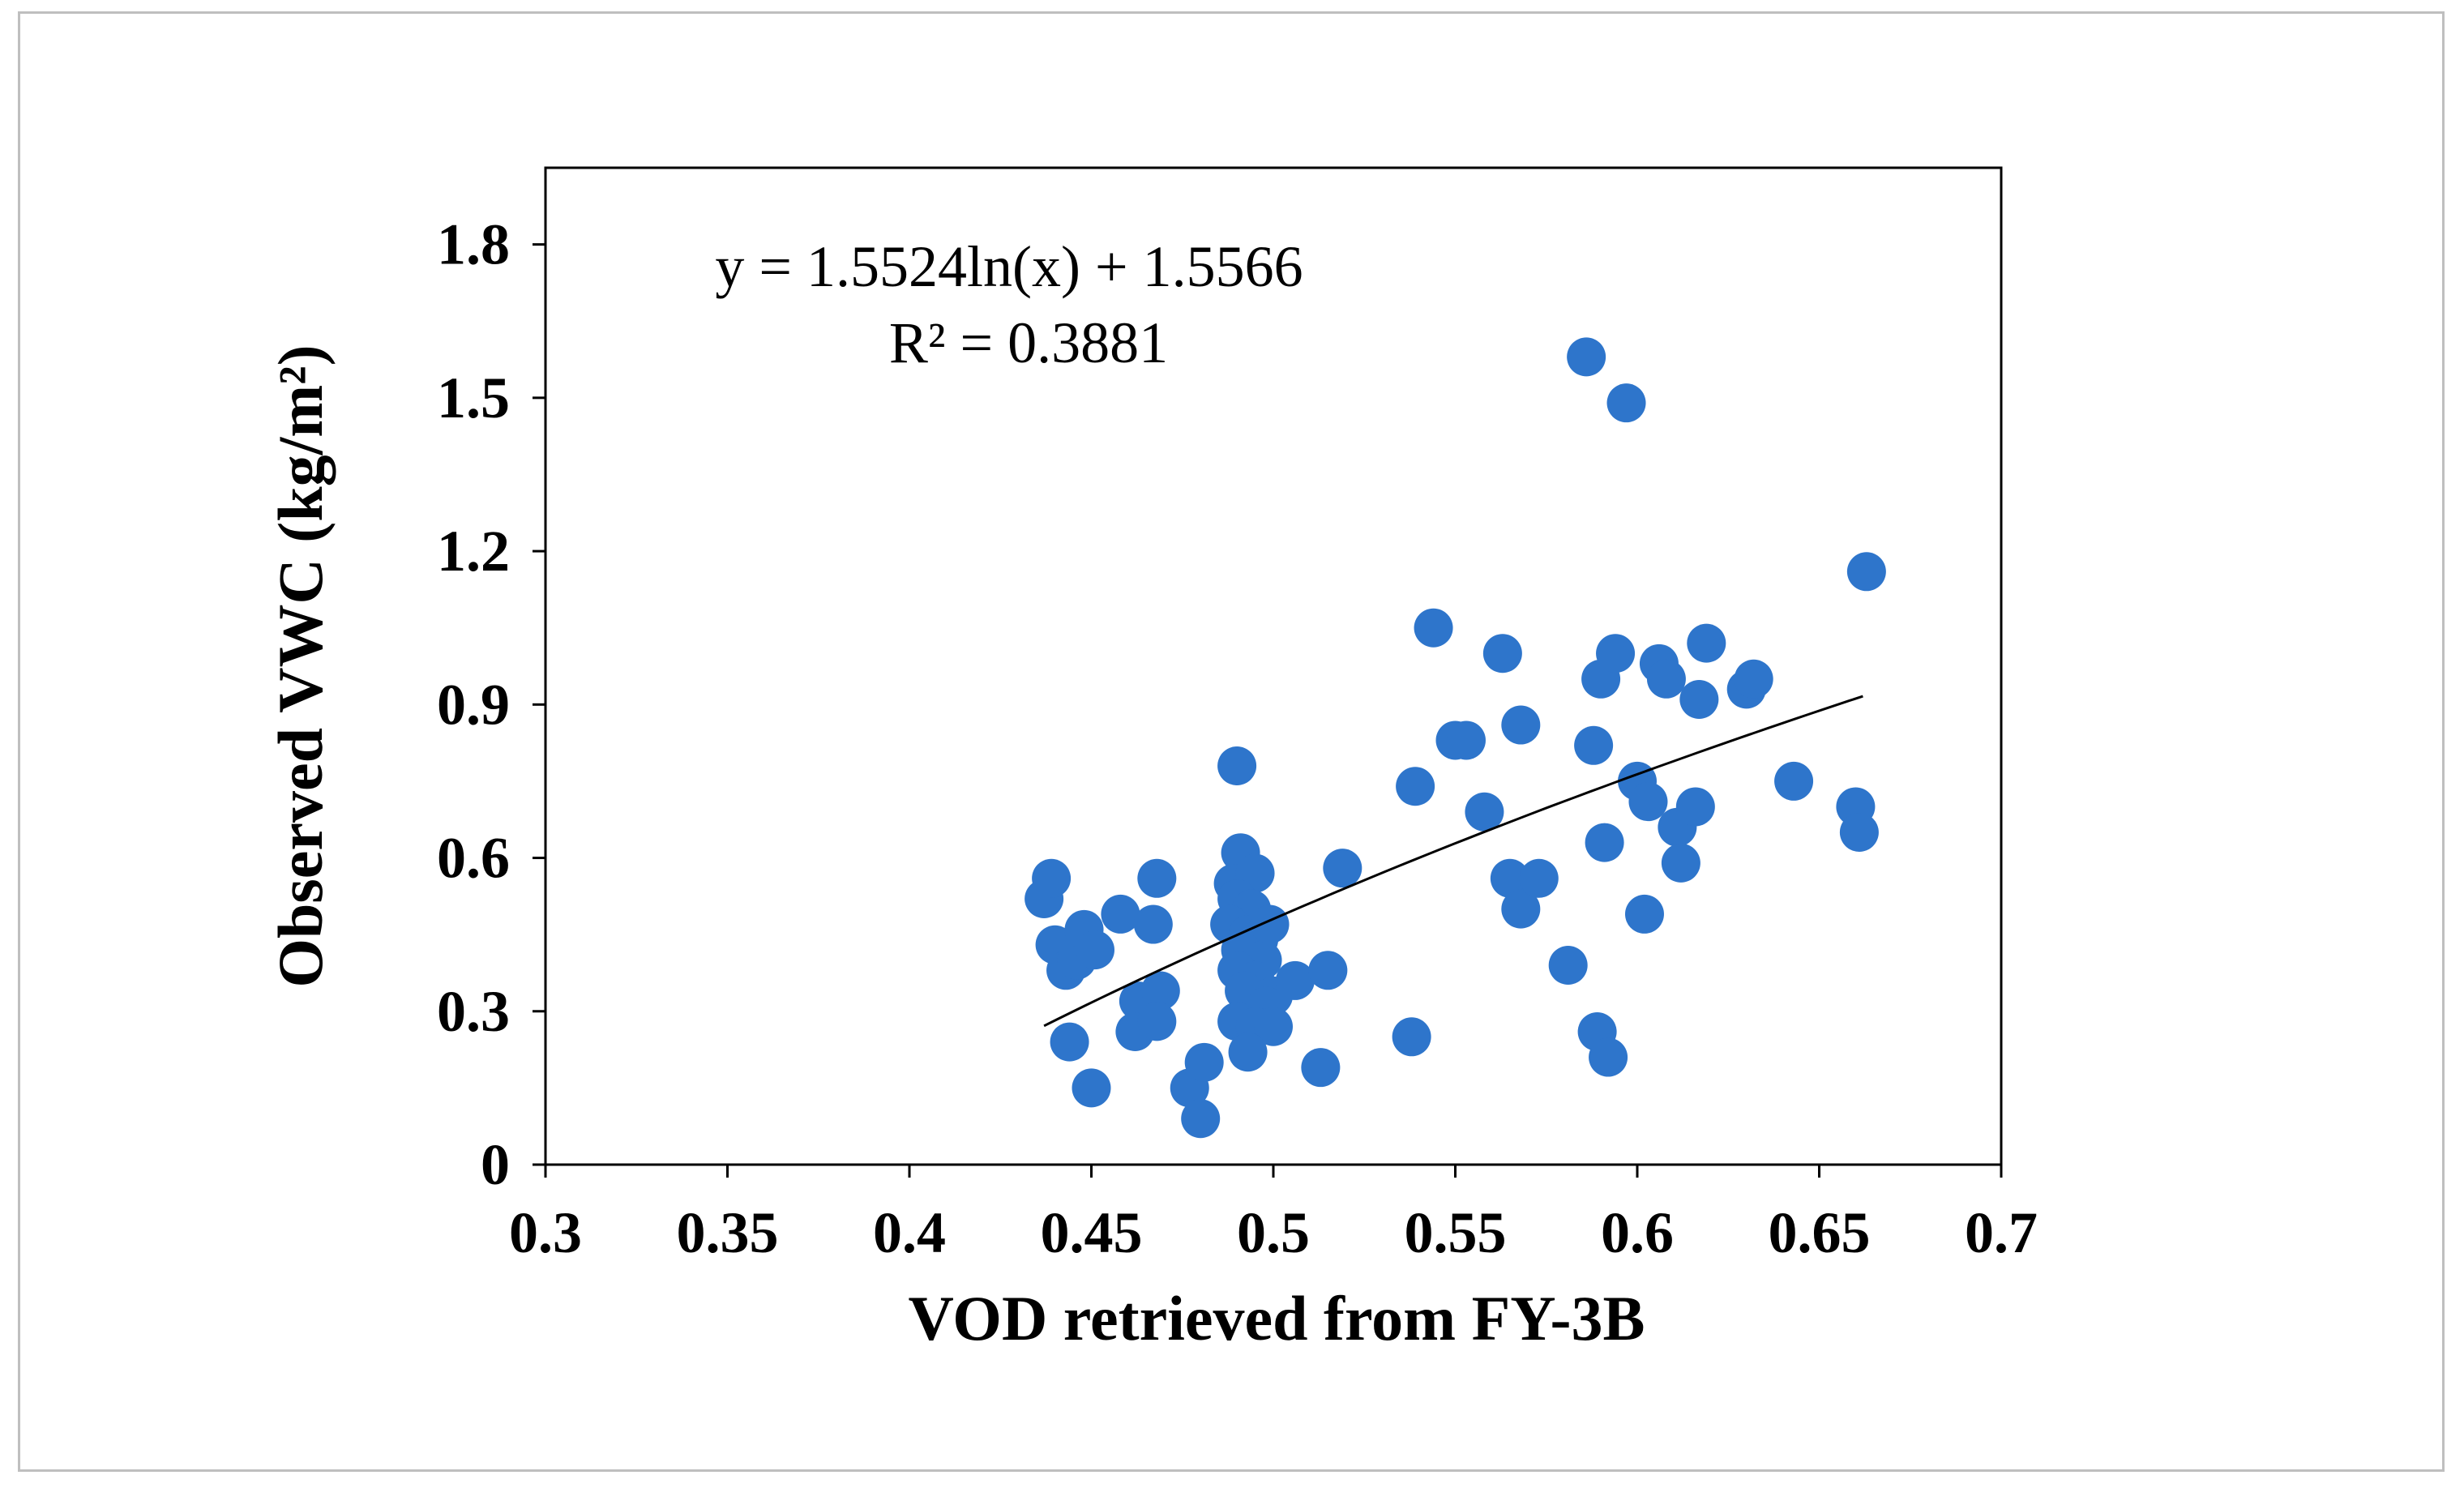  I want to click on x-axis-title: VOD retrieved from FY-3B, so click(1277, 1318).